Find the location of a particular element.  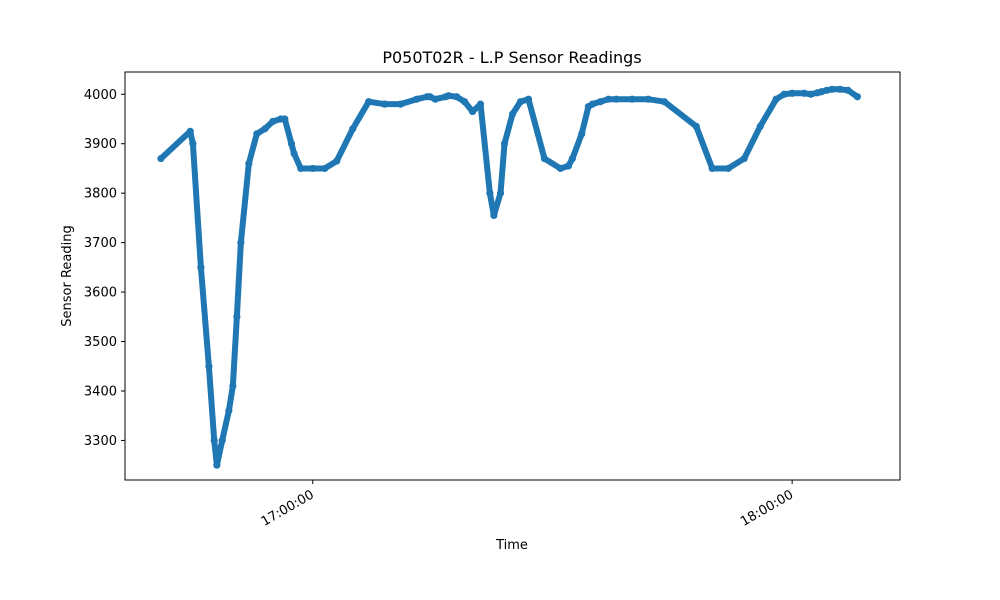

y-axis: 3300 3400 3500 3600 3700 3800 3900 4000 is located at coordinates (104, 268).